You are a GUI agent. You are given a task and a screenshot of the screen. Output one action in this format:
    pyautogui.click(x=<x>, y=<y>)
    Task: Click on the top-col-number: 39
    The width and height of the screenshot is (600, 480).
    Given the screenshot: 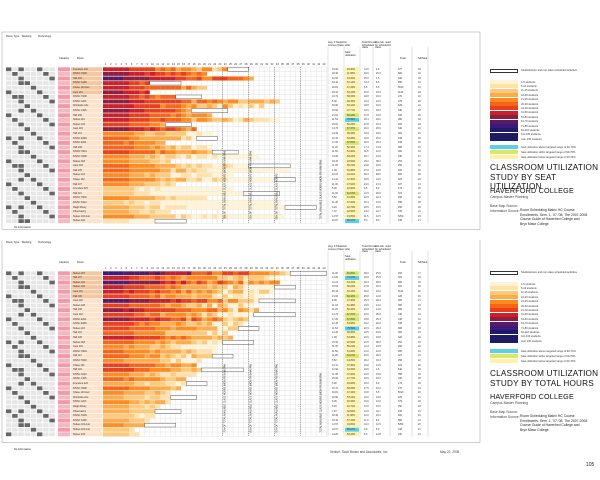 What is the action you would take?
    pyautogui.click(x=303, y=64)
    